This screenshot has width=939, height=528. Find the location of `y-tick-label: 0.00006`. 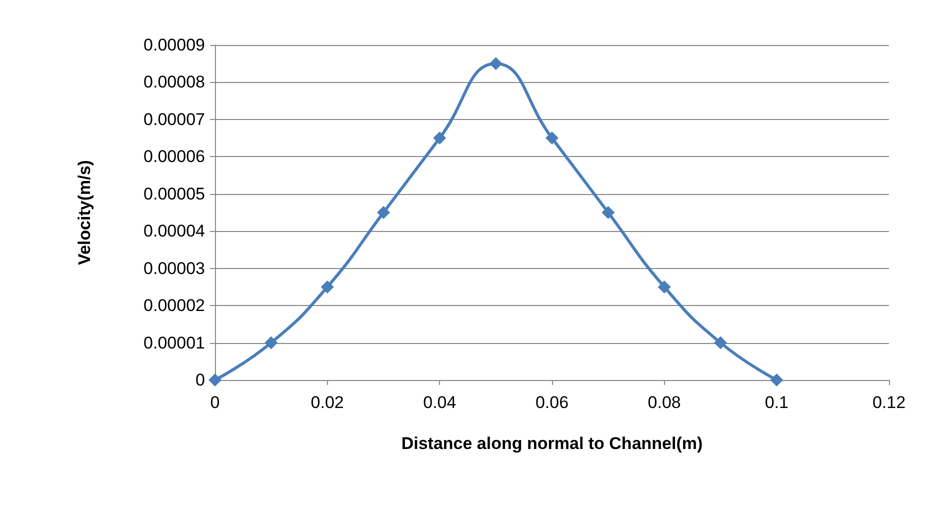

y-tick-label: 0.00006 is located at coordinates (174, 156).